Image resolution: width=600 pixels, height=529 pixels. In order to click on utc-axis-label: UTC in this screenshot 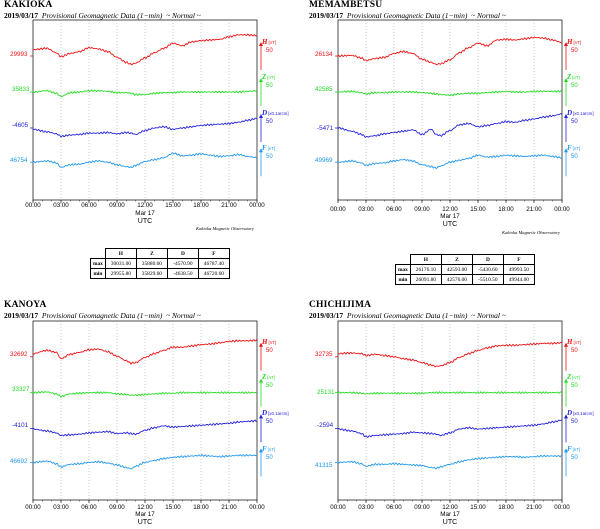, I will do `click(145, 522)`.